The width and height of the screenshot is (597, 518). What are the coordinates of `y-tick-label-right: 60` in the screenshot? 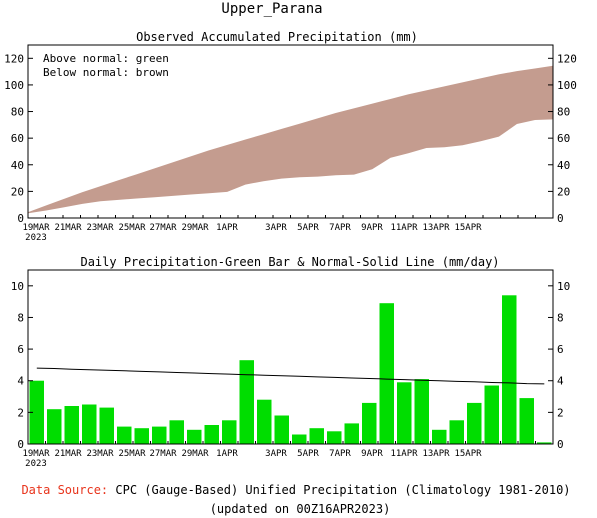 It's located at (563, 138).